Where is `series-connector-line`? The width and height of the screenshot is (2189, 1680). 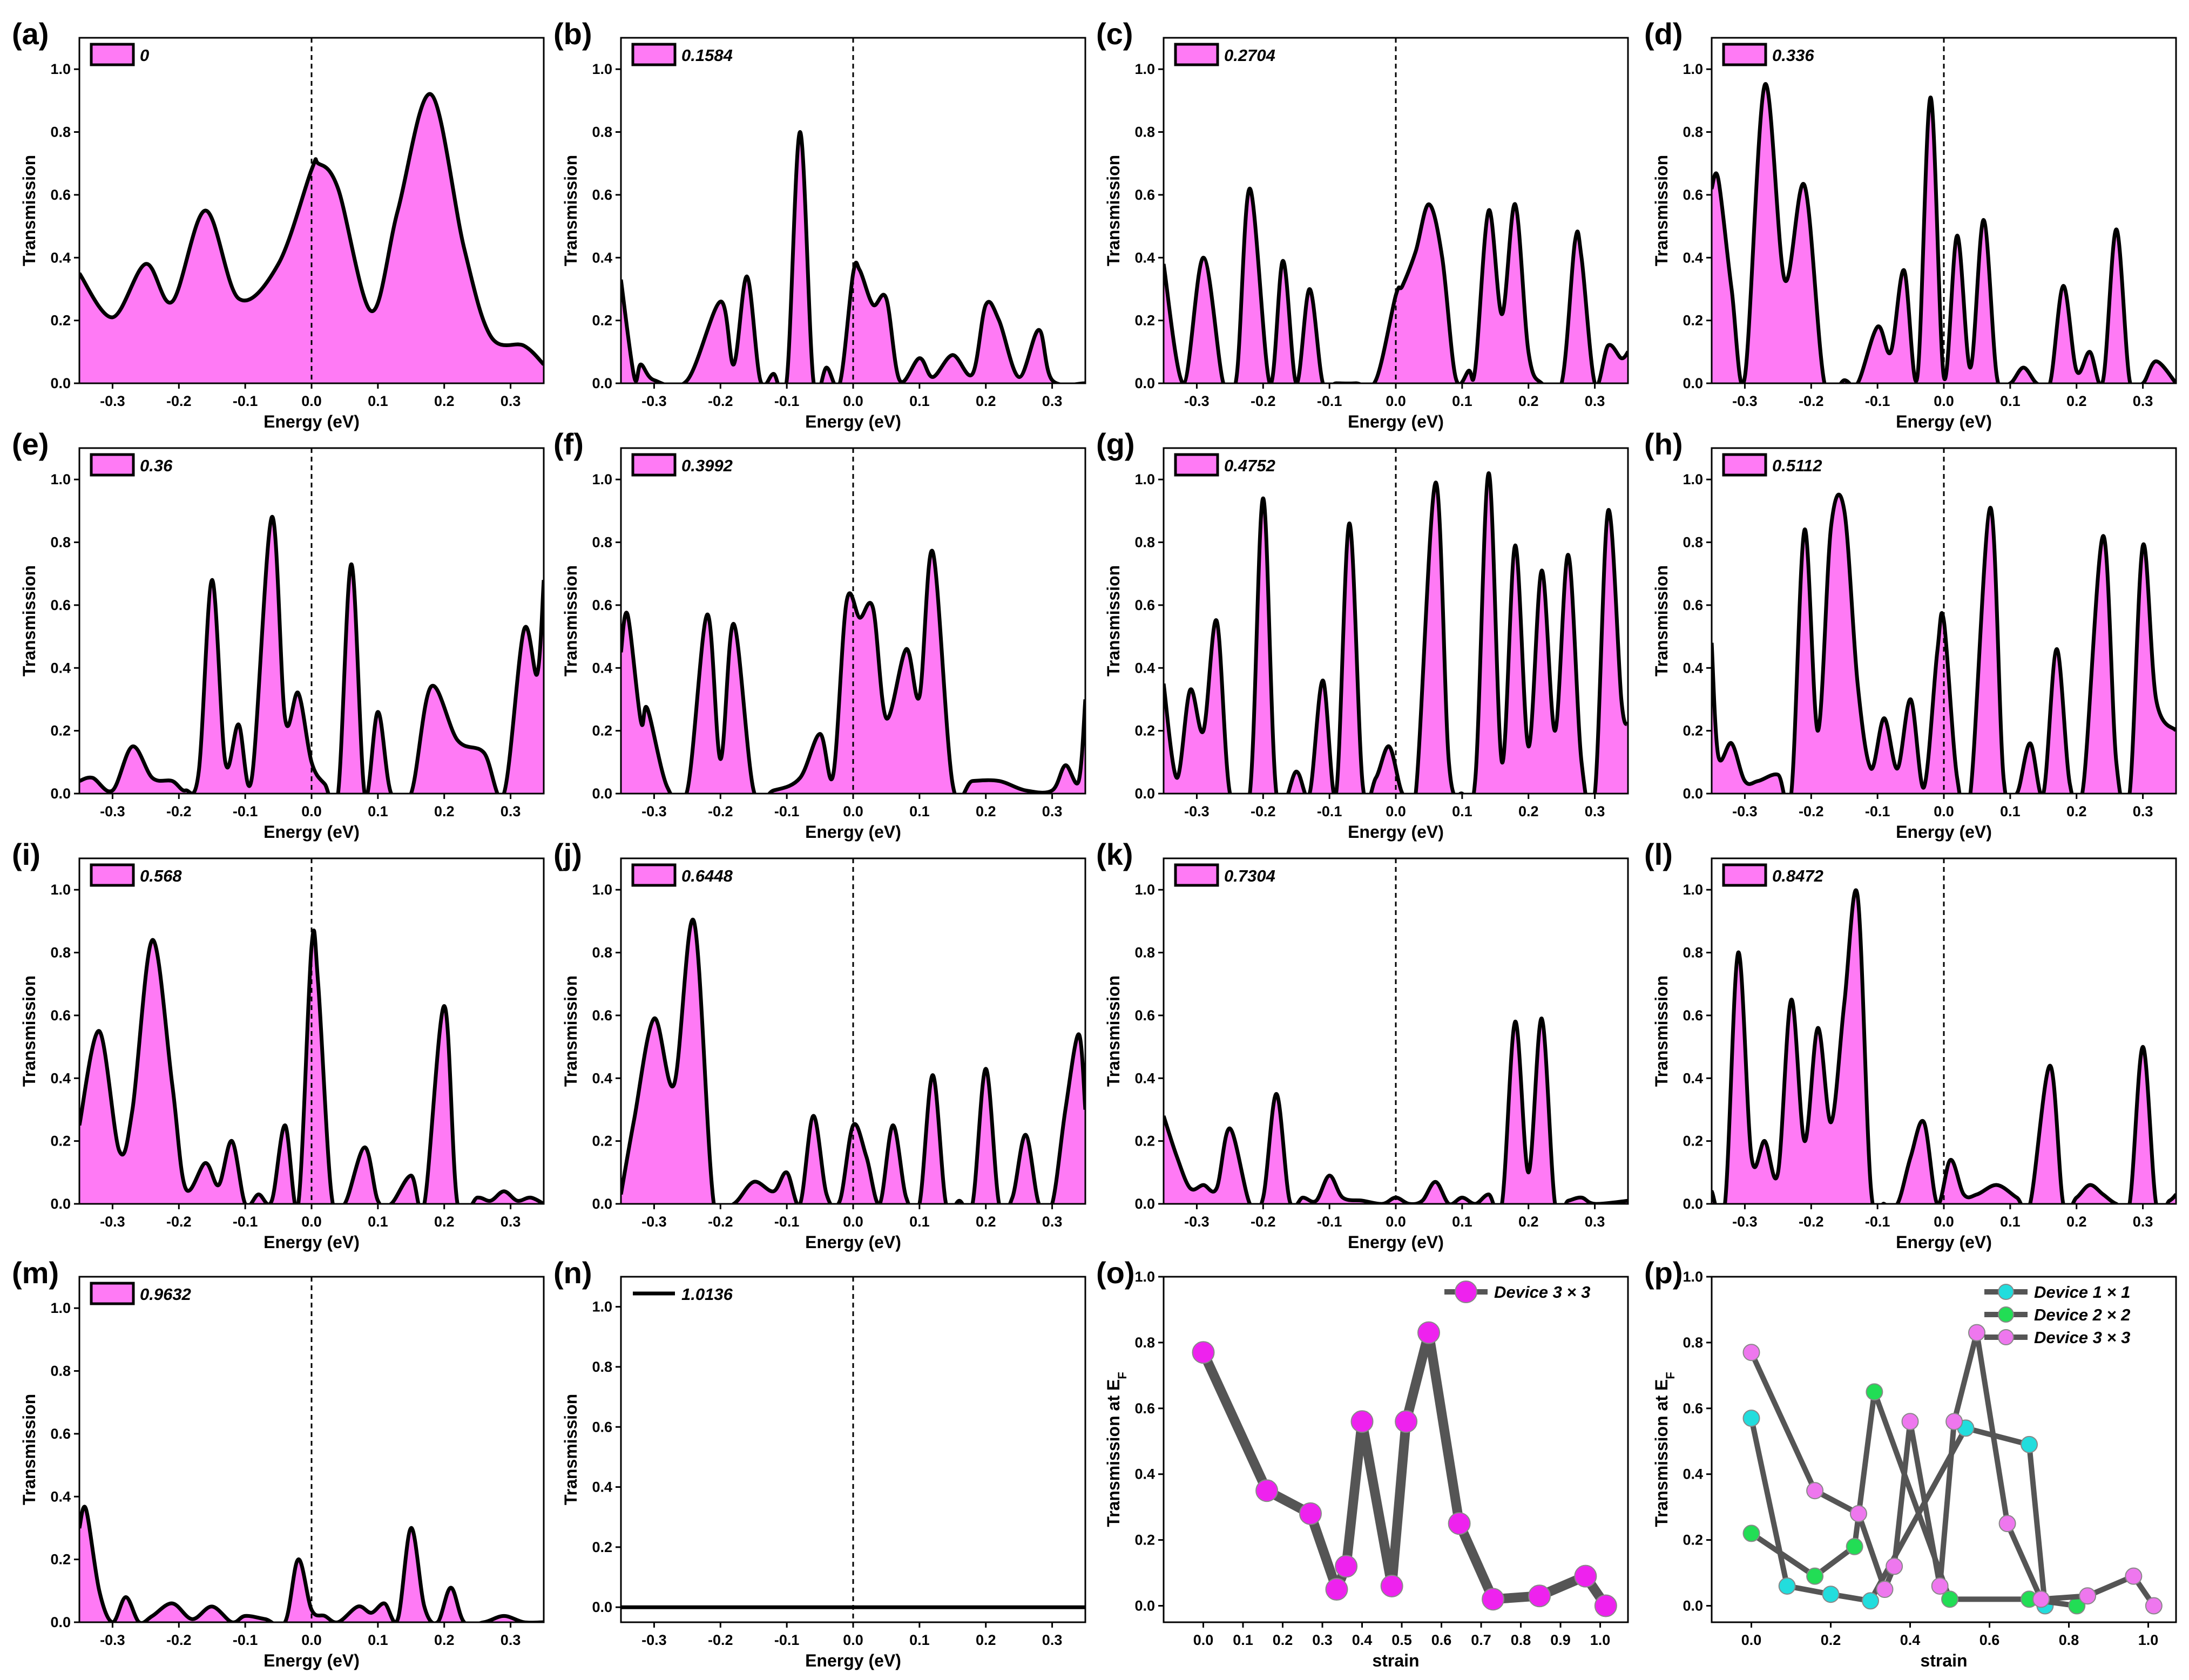 series-connector-line is located at coordinates (1952, 1469).